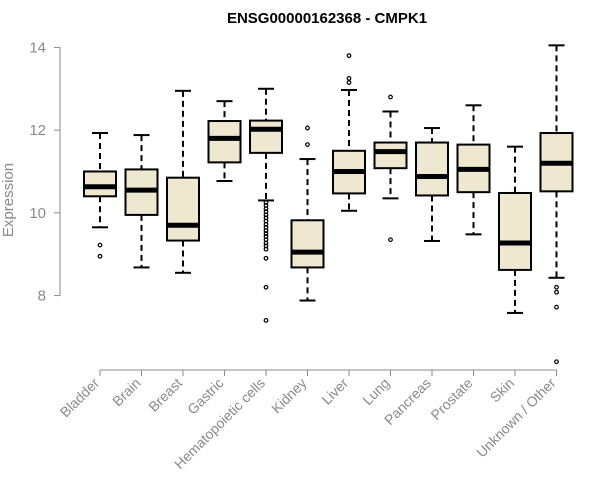  I want to click on x-tick-label-1: Brain, so click(126, 392).